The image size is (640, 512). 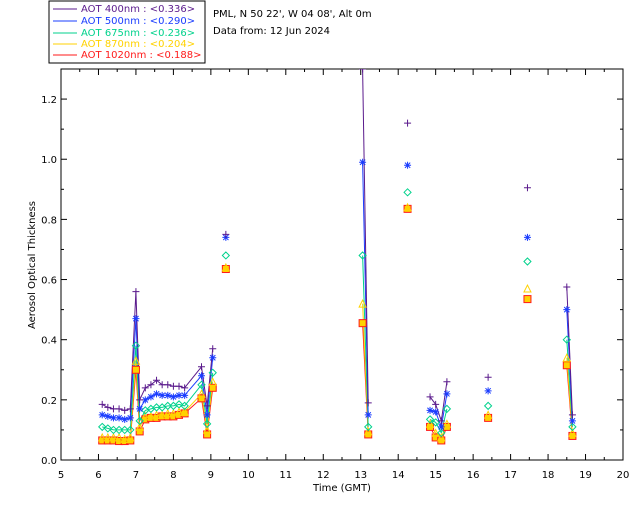 I want to click on x-tick-label: 16, so click(x=473, y=475).